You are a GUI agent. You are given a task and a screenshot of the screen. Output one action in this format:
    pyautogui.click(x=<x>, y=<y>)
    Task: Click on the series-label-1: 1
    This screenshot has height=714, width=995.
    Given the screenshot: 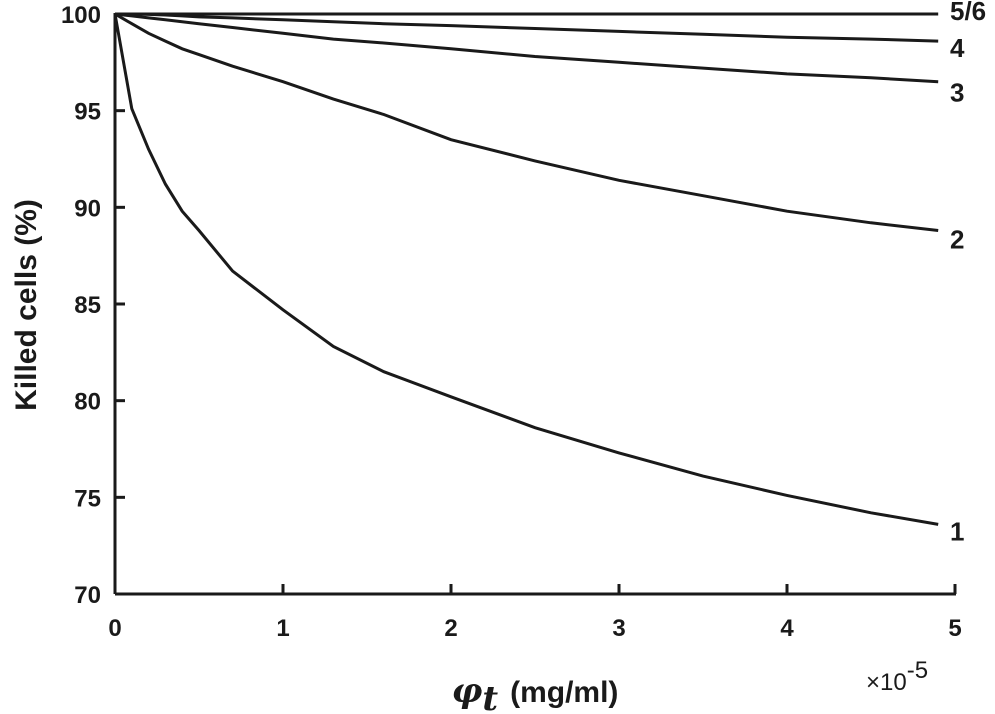 What is the action you would take?
    pyautogui.click(x=957, y=531)
    